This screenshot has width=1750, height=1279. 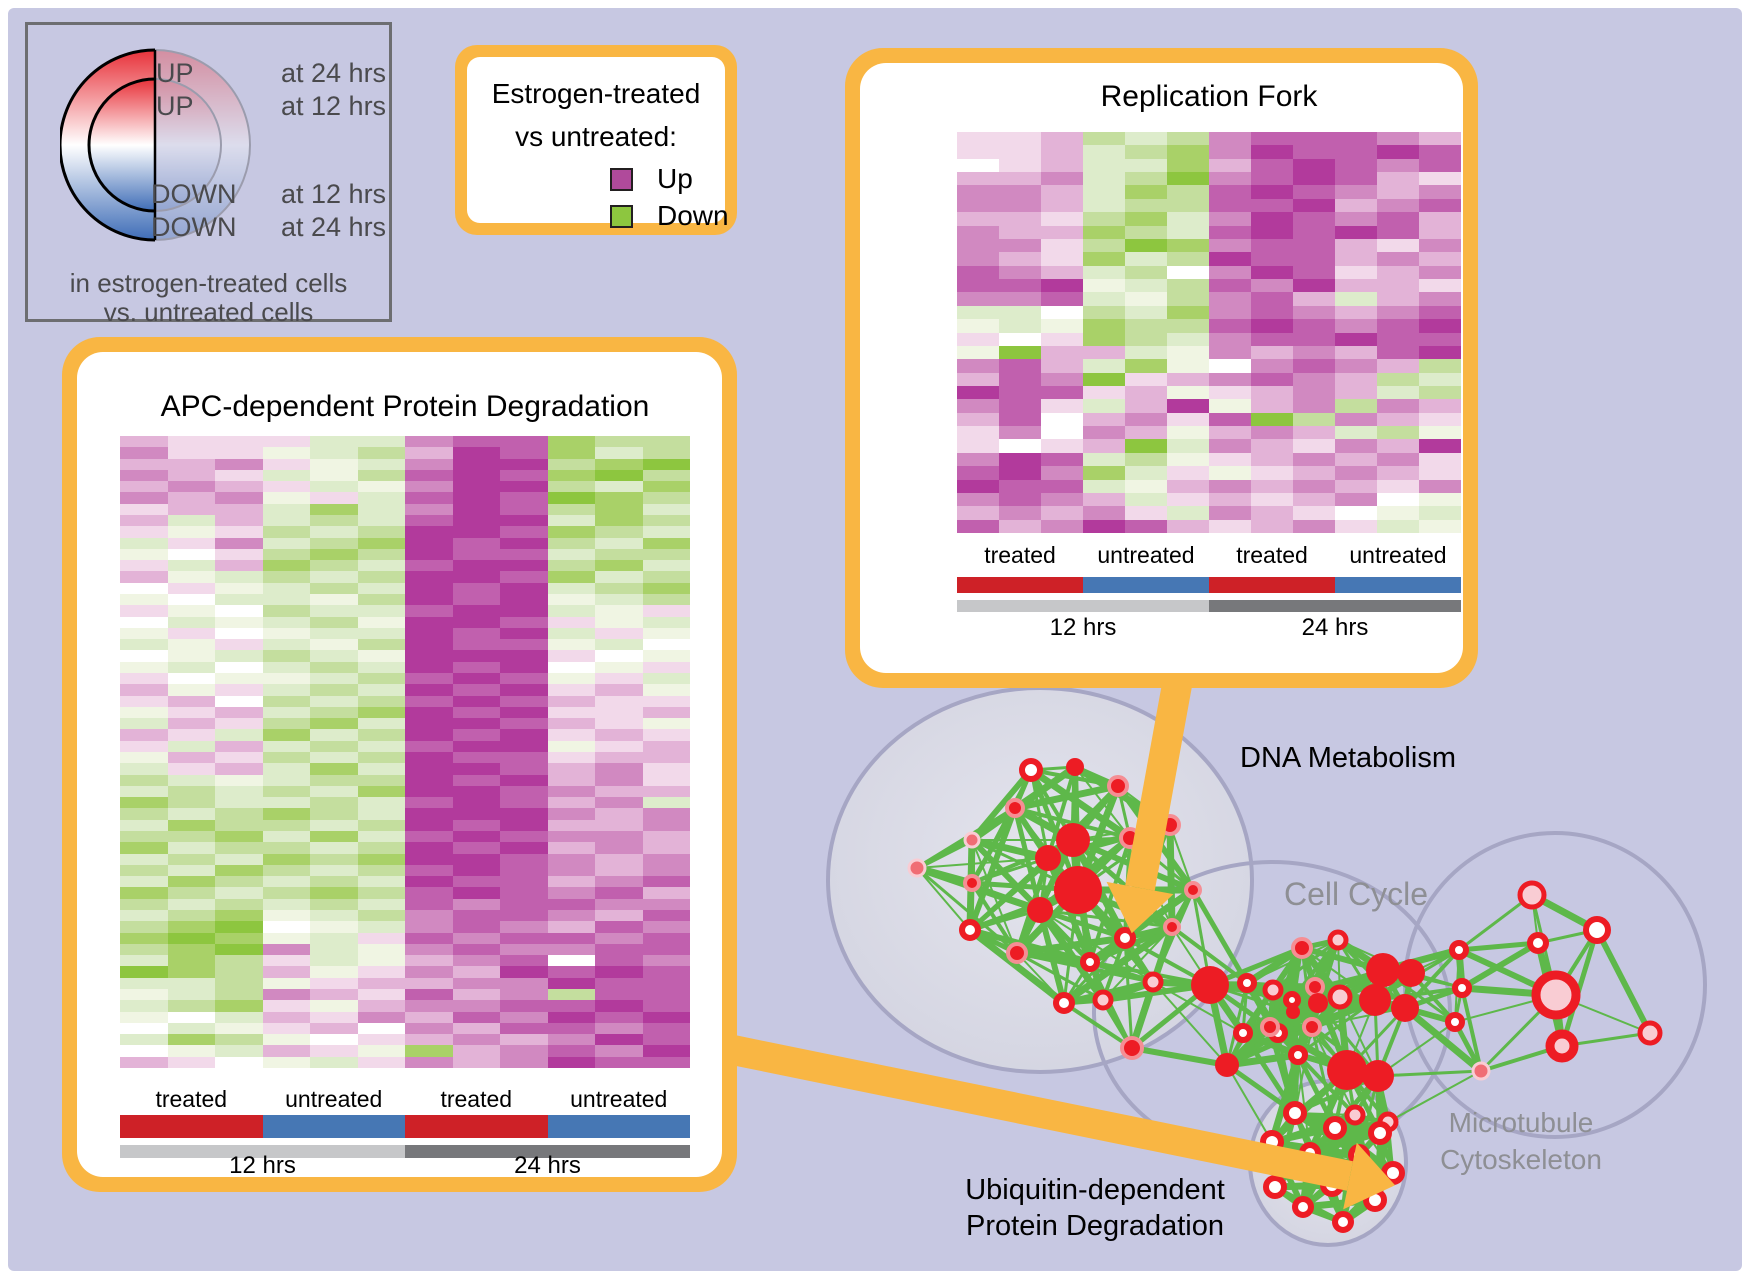 I want to click on rf-time-bar, so click(x=1209, y=606).